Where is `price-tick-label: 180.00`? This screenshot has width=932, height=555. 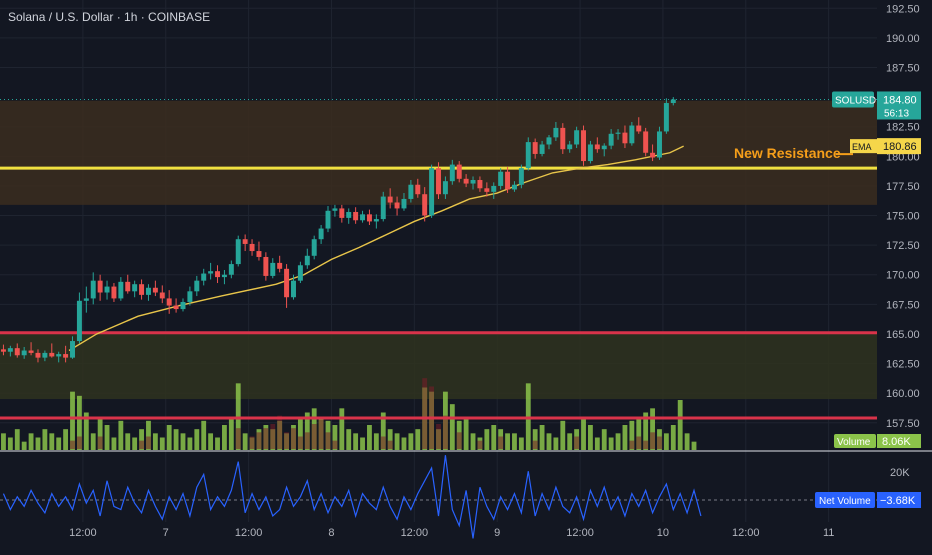
price-tick-label: 180.00 is located at coordinates (903, 157).